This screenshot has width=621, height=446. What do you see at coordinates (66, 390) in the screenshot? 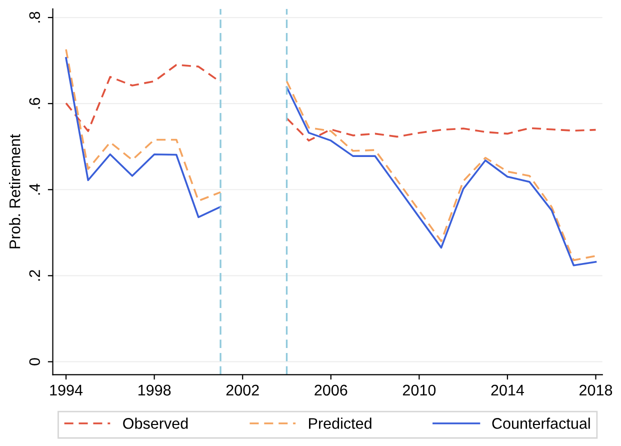
I see `x-tick-label: 1994` at bounding box center [66, 390].